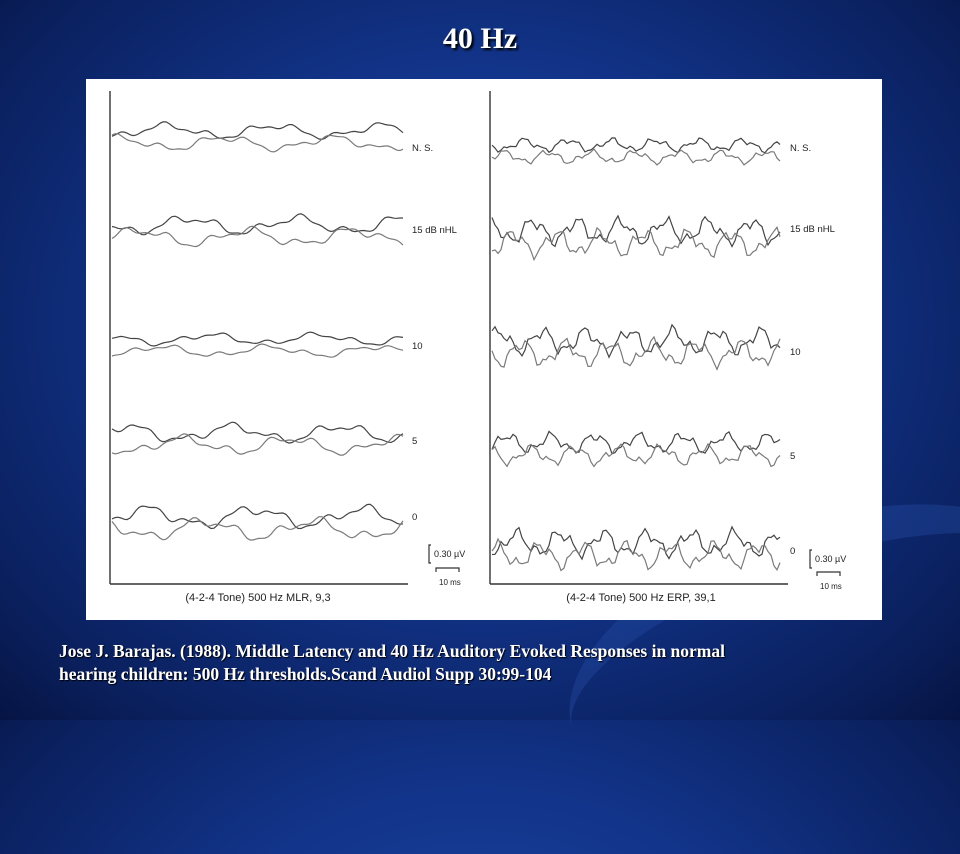  Describe the element at coordinates (792, 456) in the screenshot. I see `erp-label-5: 5` at that location.